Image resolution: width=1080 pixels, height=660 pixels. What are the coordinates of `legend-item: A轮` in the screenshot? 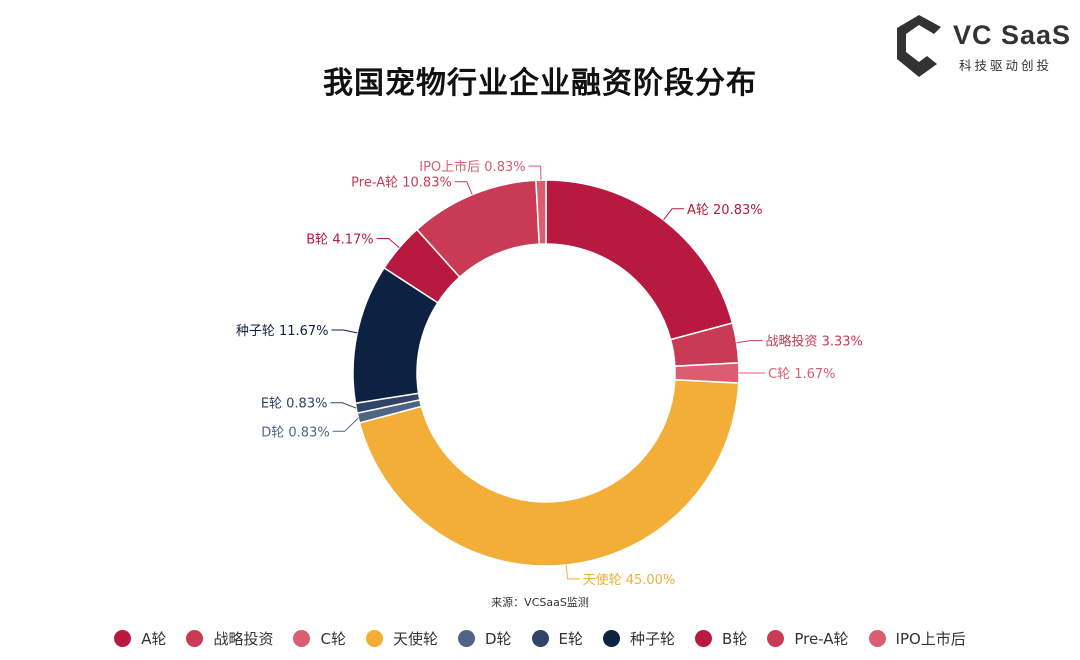 It's located at (140, 638).